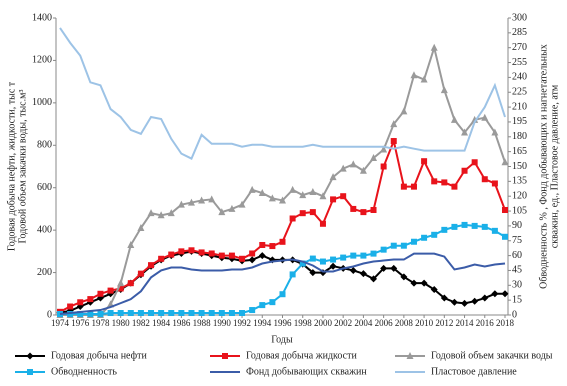 This screenshot has width=567, height=386. I want to click on x-tick-label: 1994, so click(262, 323).